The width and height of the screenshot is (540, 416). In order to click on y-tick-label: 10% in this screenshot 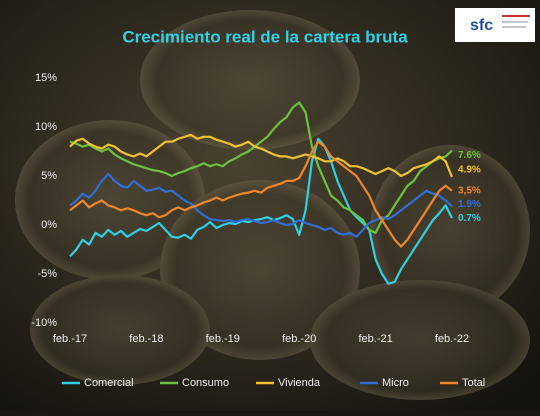, I will do `click(46, 127)`.